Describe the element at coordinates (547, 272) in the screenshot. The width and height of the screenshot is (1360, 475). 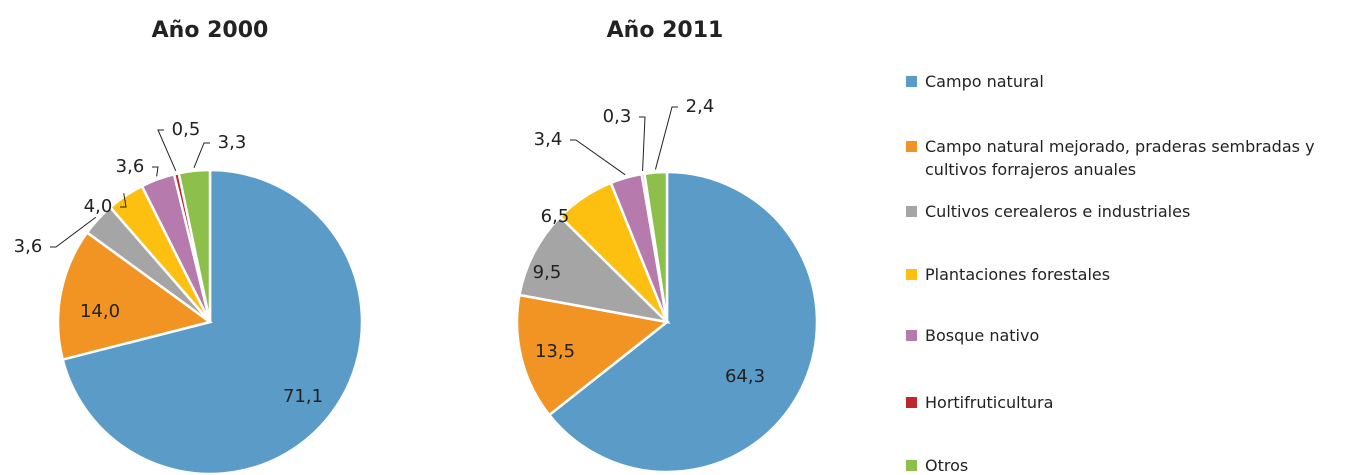
I see `data-label: 9,5` at that location.